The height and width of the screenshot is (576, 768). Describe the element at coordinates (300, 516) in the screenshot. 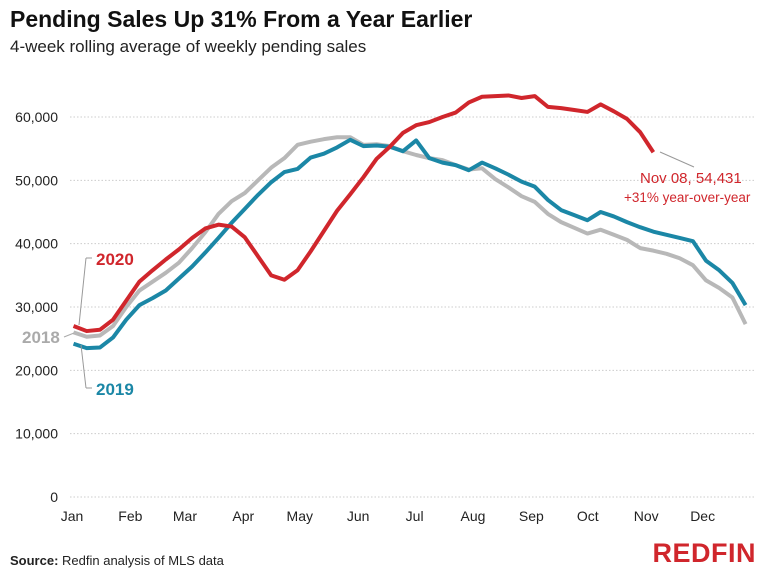

I see `x-tick-label: May` at that location.